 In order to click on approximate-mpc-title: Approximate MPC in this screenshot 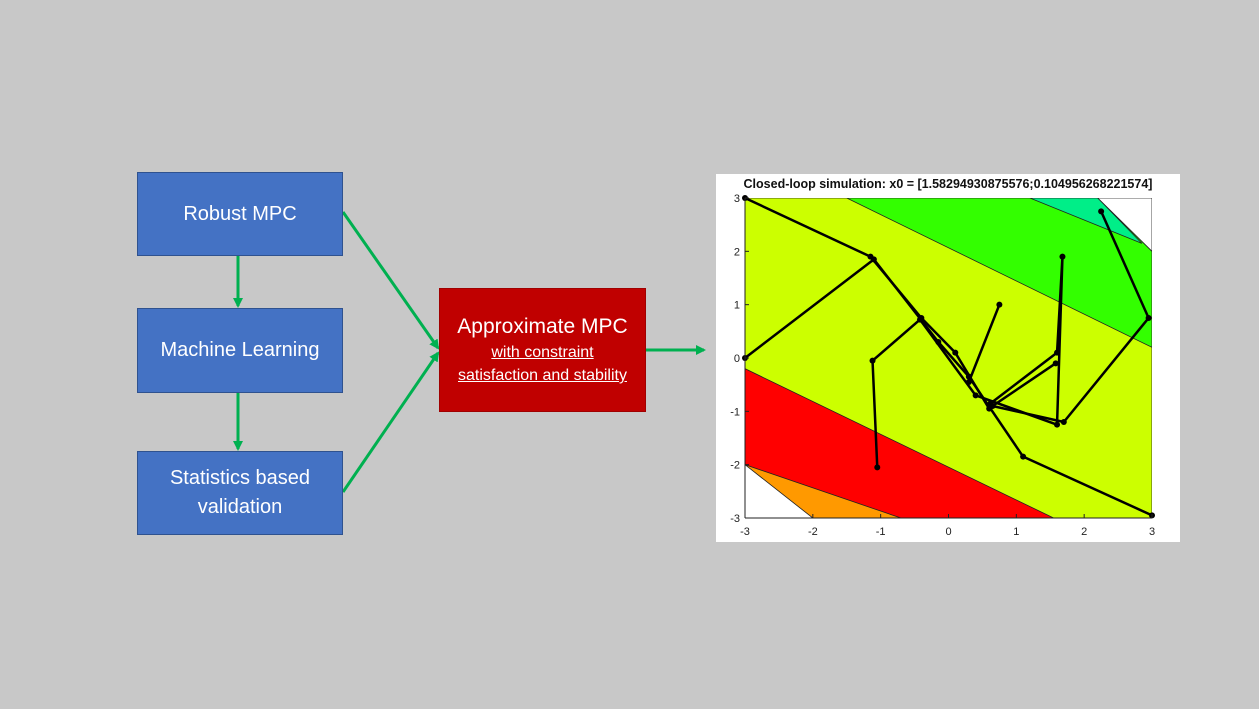, I will do `click(542, 326)`.